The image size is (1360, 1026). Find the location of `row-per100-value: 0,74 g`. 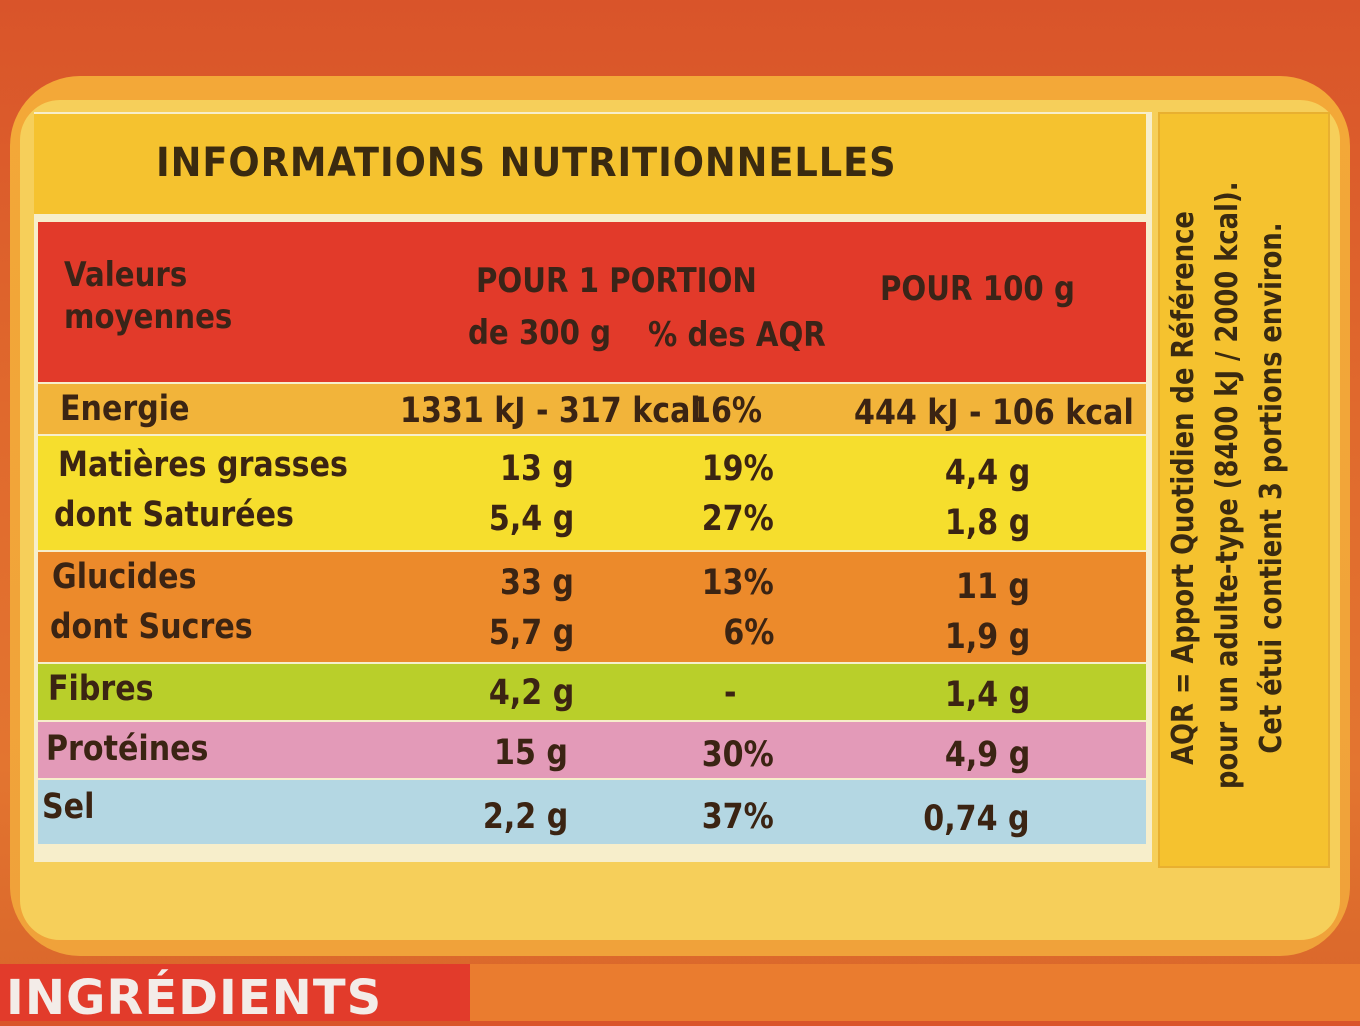

row-per100-value: 0,74 g is located at coordinates (976, 819).